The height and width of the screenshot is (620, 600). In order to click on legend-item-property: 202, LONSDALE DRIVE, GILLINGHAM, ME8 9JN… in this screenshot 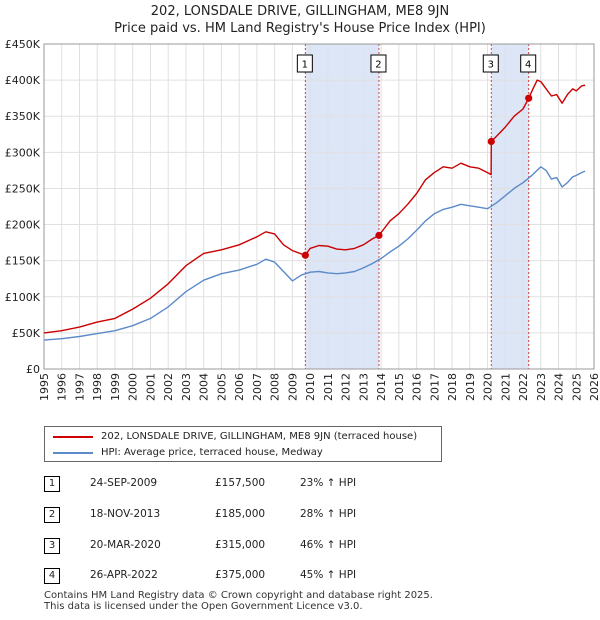, I will do `click(235, 437)`.